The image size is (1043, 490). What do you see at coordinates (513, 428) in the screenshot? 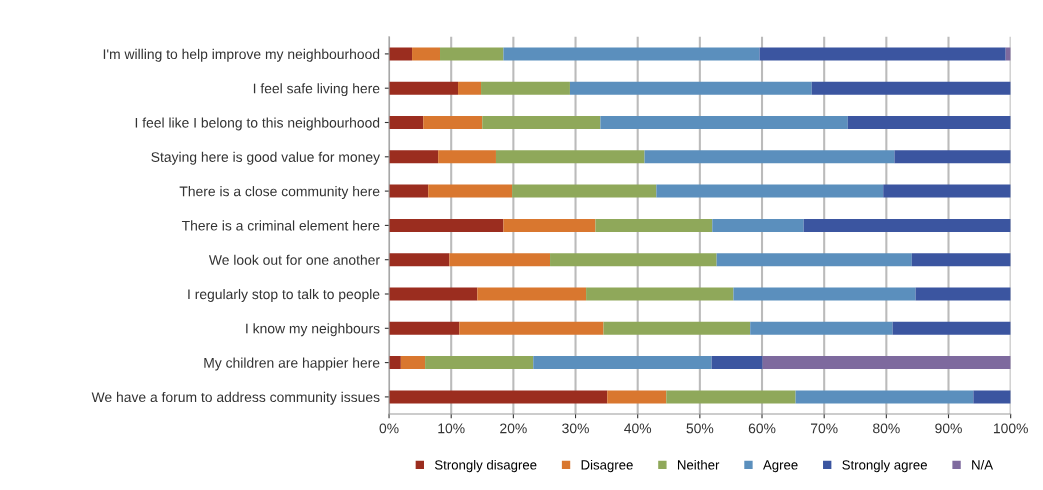
I see `x-tick-label: 20%` at bounding box center [513, 428].